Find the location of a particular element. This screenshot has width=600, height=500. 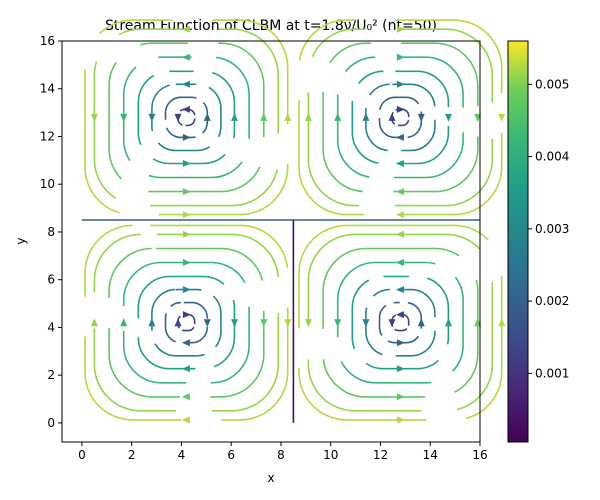

colorbar-tick-label: 0.002 is located at coordinates (552, 301).